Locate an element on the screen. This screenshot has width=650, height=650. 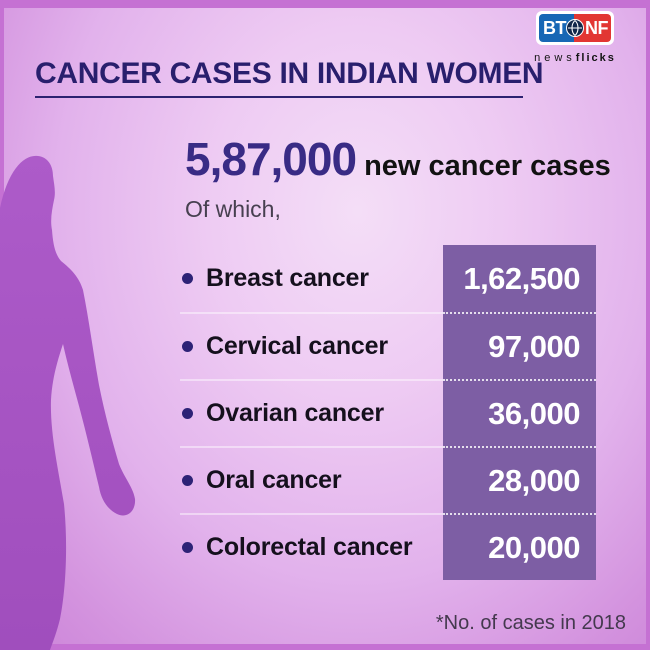
globe-icon is located at coordinates (575, 28).